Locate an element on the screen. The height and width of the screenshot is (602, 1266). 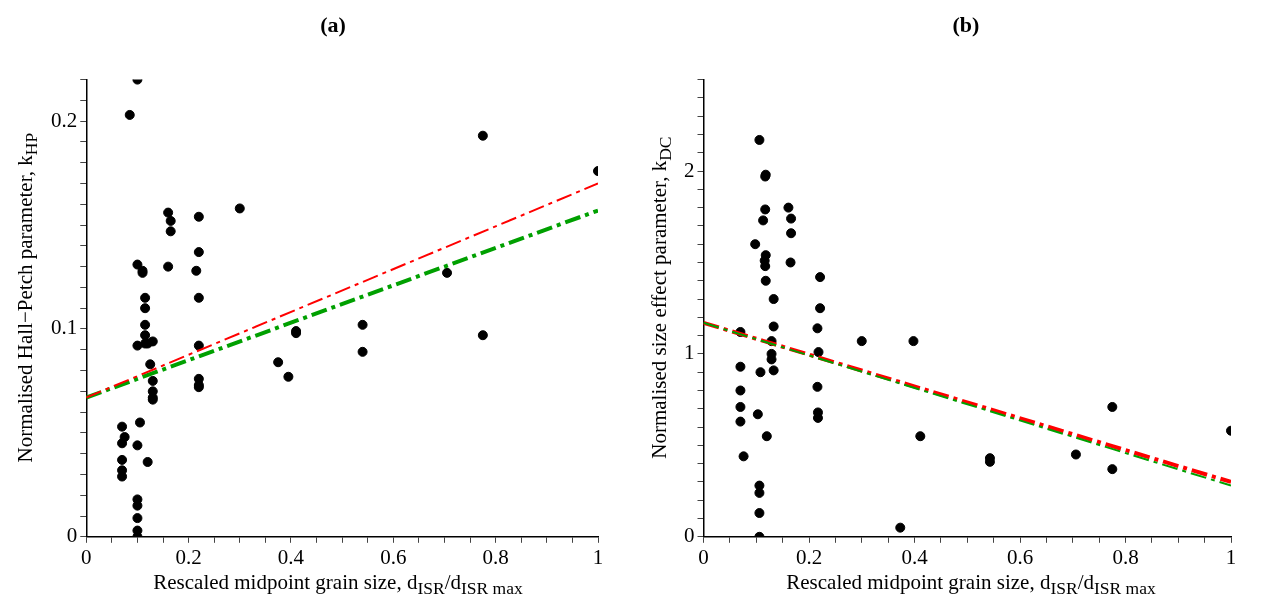
y-tick-label: 0.2 is located at coordinates (64, 119).